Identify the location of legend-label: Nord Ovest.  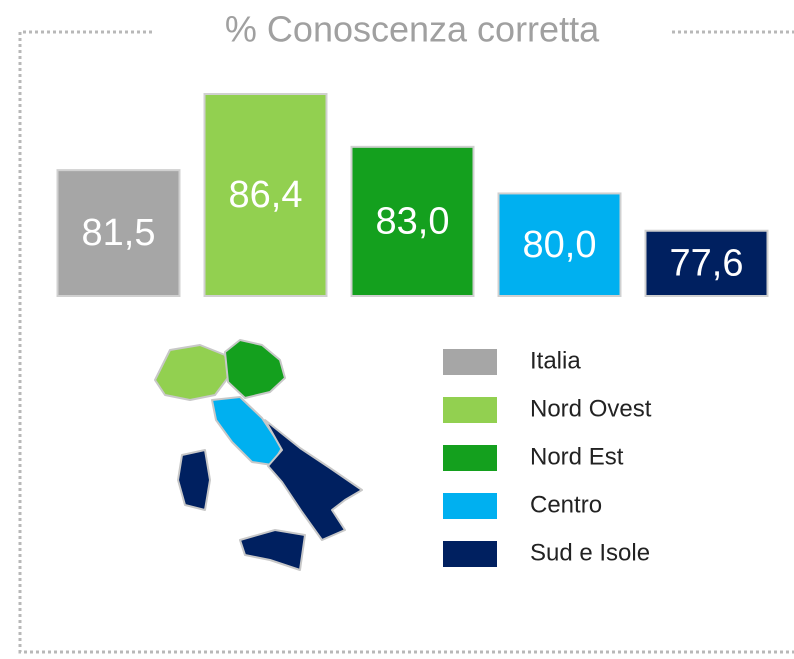
(591, 408).